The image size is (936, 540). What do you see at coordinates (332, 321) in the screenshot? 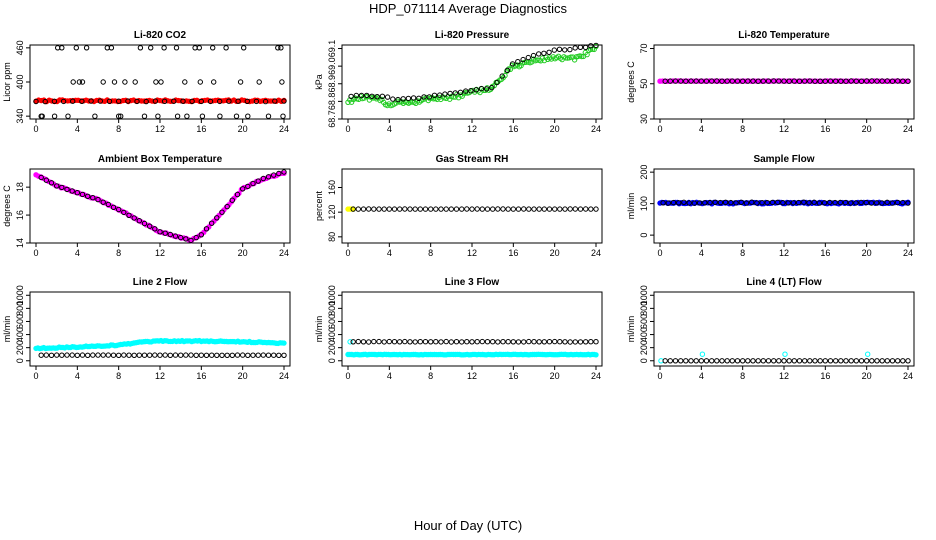
I see `y-tick-label: 600` at bounding box center [332, 321].